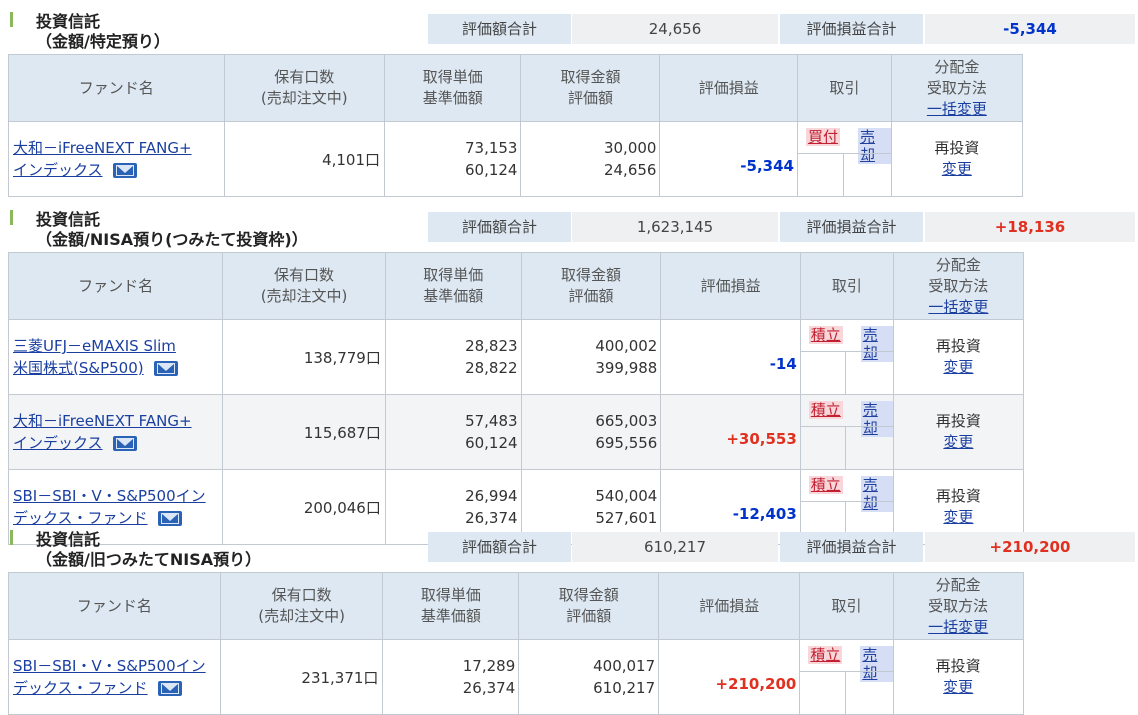  Describe the element at coordinates (1030, 29) in the screenshot. I see `pl-total-value: -5,344` at that location.